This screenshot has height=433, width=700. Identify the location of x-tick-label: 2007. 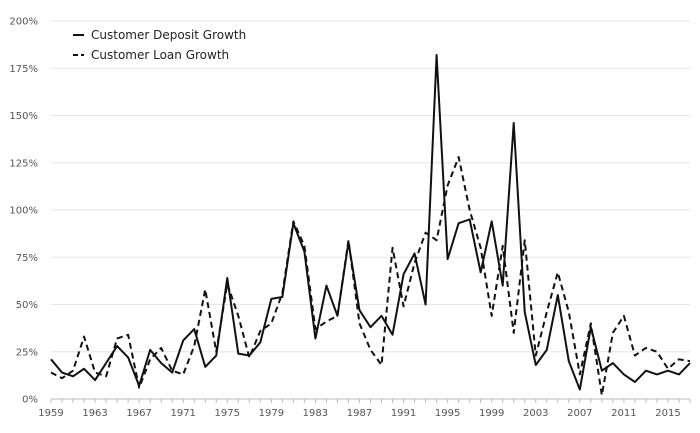
(579, 413).